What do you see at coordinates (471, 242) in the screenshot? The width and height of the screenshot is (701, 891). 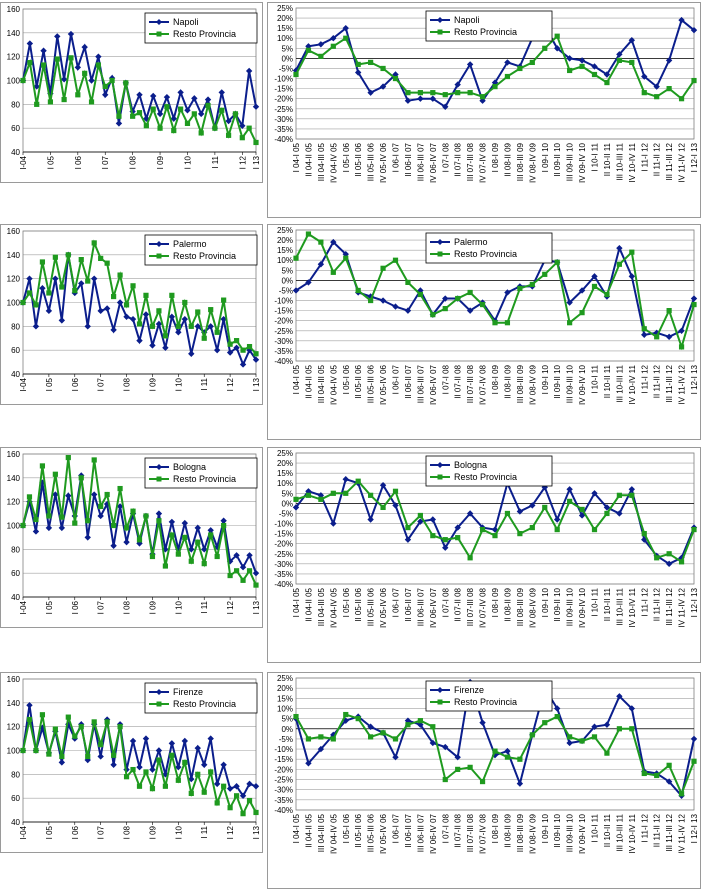 I see `legend-entry: Palermo` at bounding box center [471, 242].